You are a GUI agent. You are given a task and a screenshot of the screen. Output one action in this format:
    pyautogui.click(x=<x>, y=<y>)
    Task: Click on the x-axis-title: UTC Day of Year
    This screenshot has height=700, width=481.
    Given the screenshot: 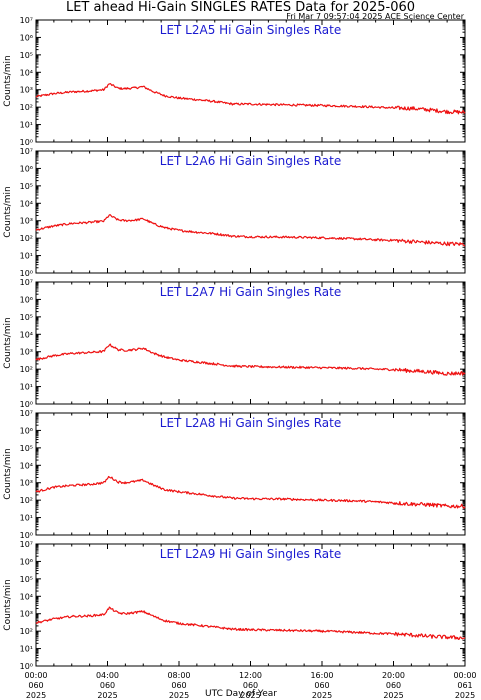 What is the action you would take?
    pyautogui.click(x=241, y=694)
    